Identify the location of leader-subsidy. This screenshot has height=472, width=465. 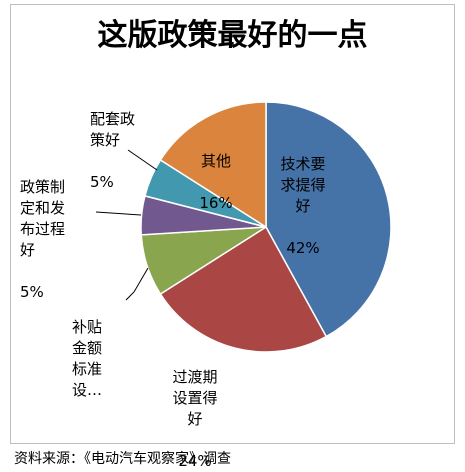
(137, 284).